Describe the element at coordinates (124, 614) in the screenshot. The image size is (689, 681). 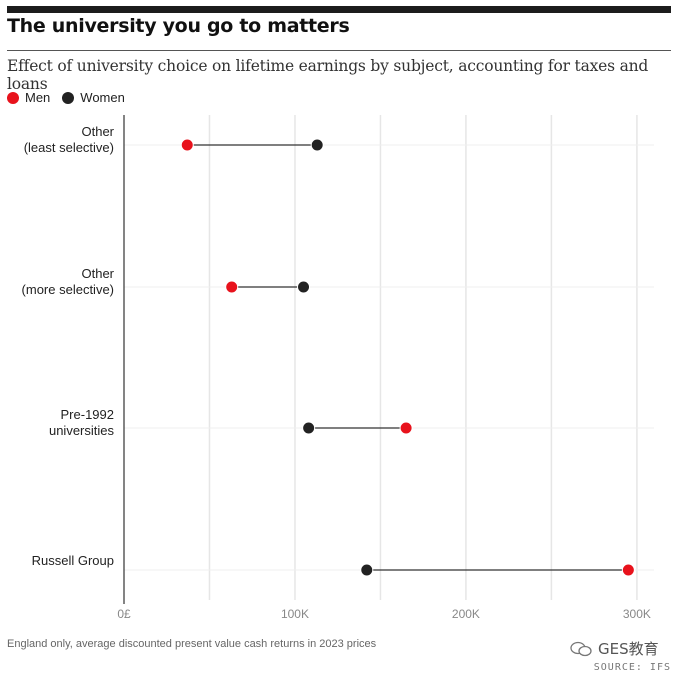
I see `x-tick-label: 0£` at that location.